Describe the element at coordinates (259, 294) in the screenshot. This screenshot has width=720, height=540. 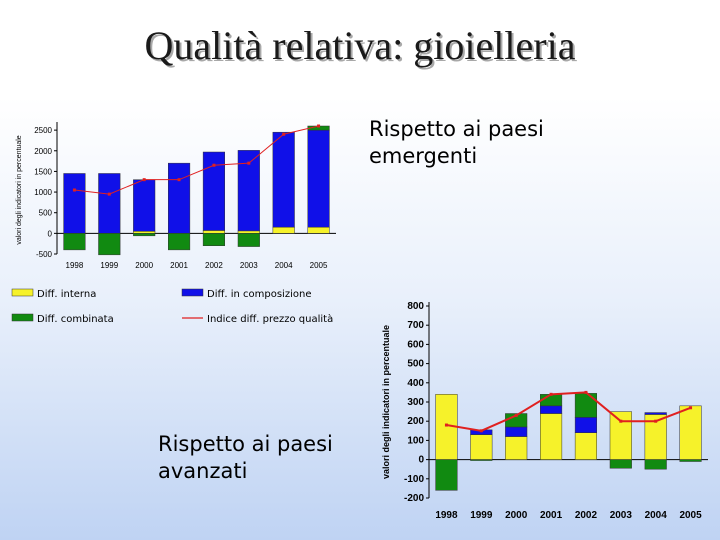
I see `legend-label-composizione: Diff. in composizione` at that location.